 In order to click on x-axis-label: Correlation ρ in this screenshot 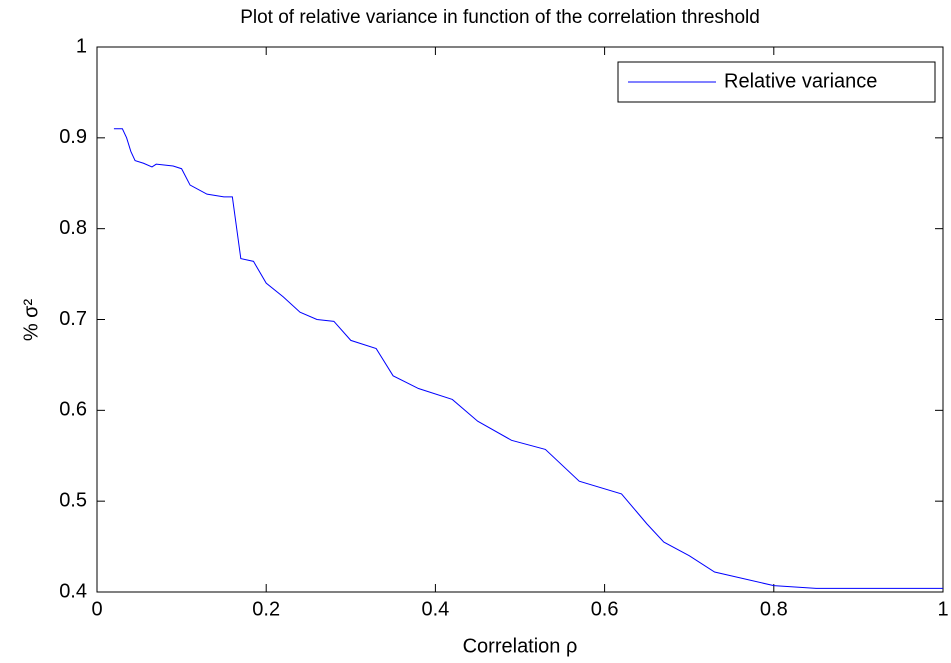, I will do `click(520, 646)`.